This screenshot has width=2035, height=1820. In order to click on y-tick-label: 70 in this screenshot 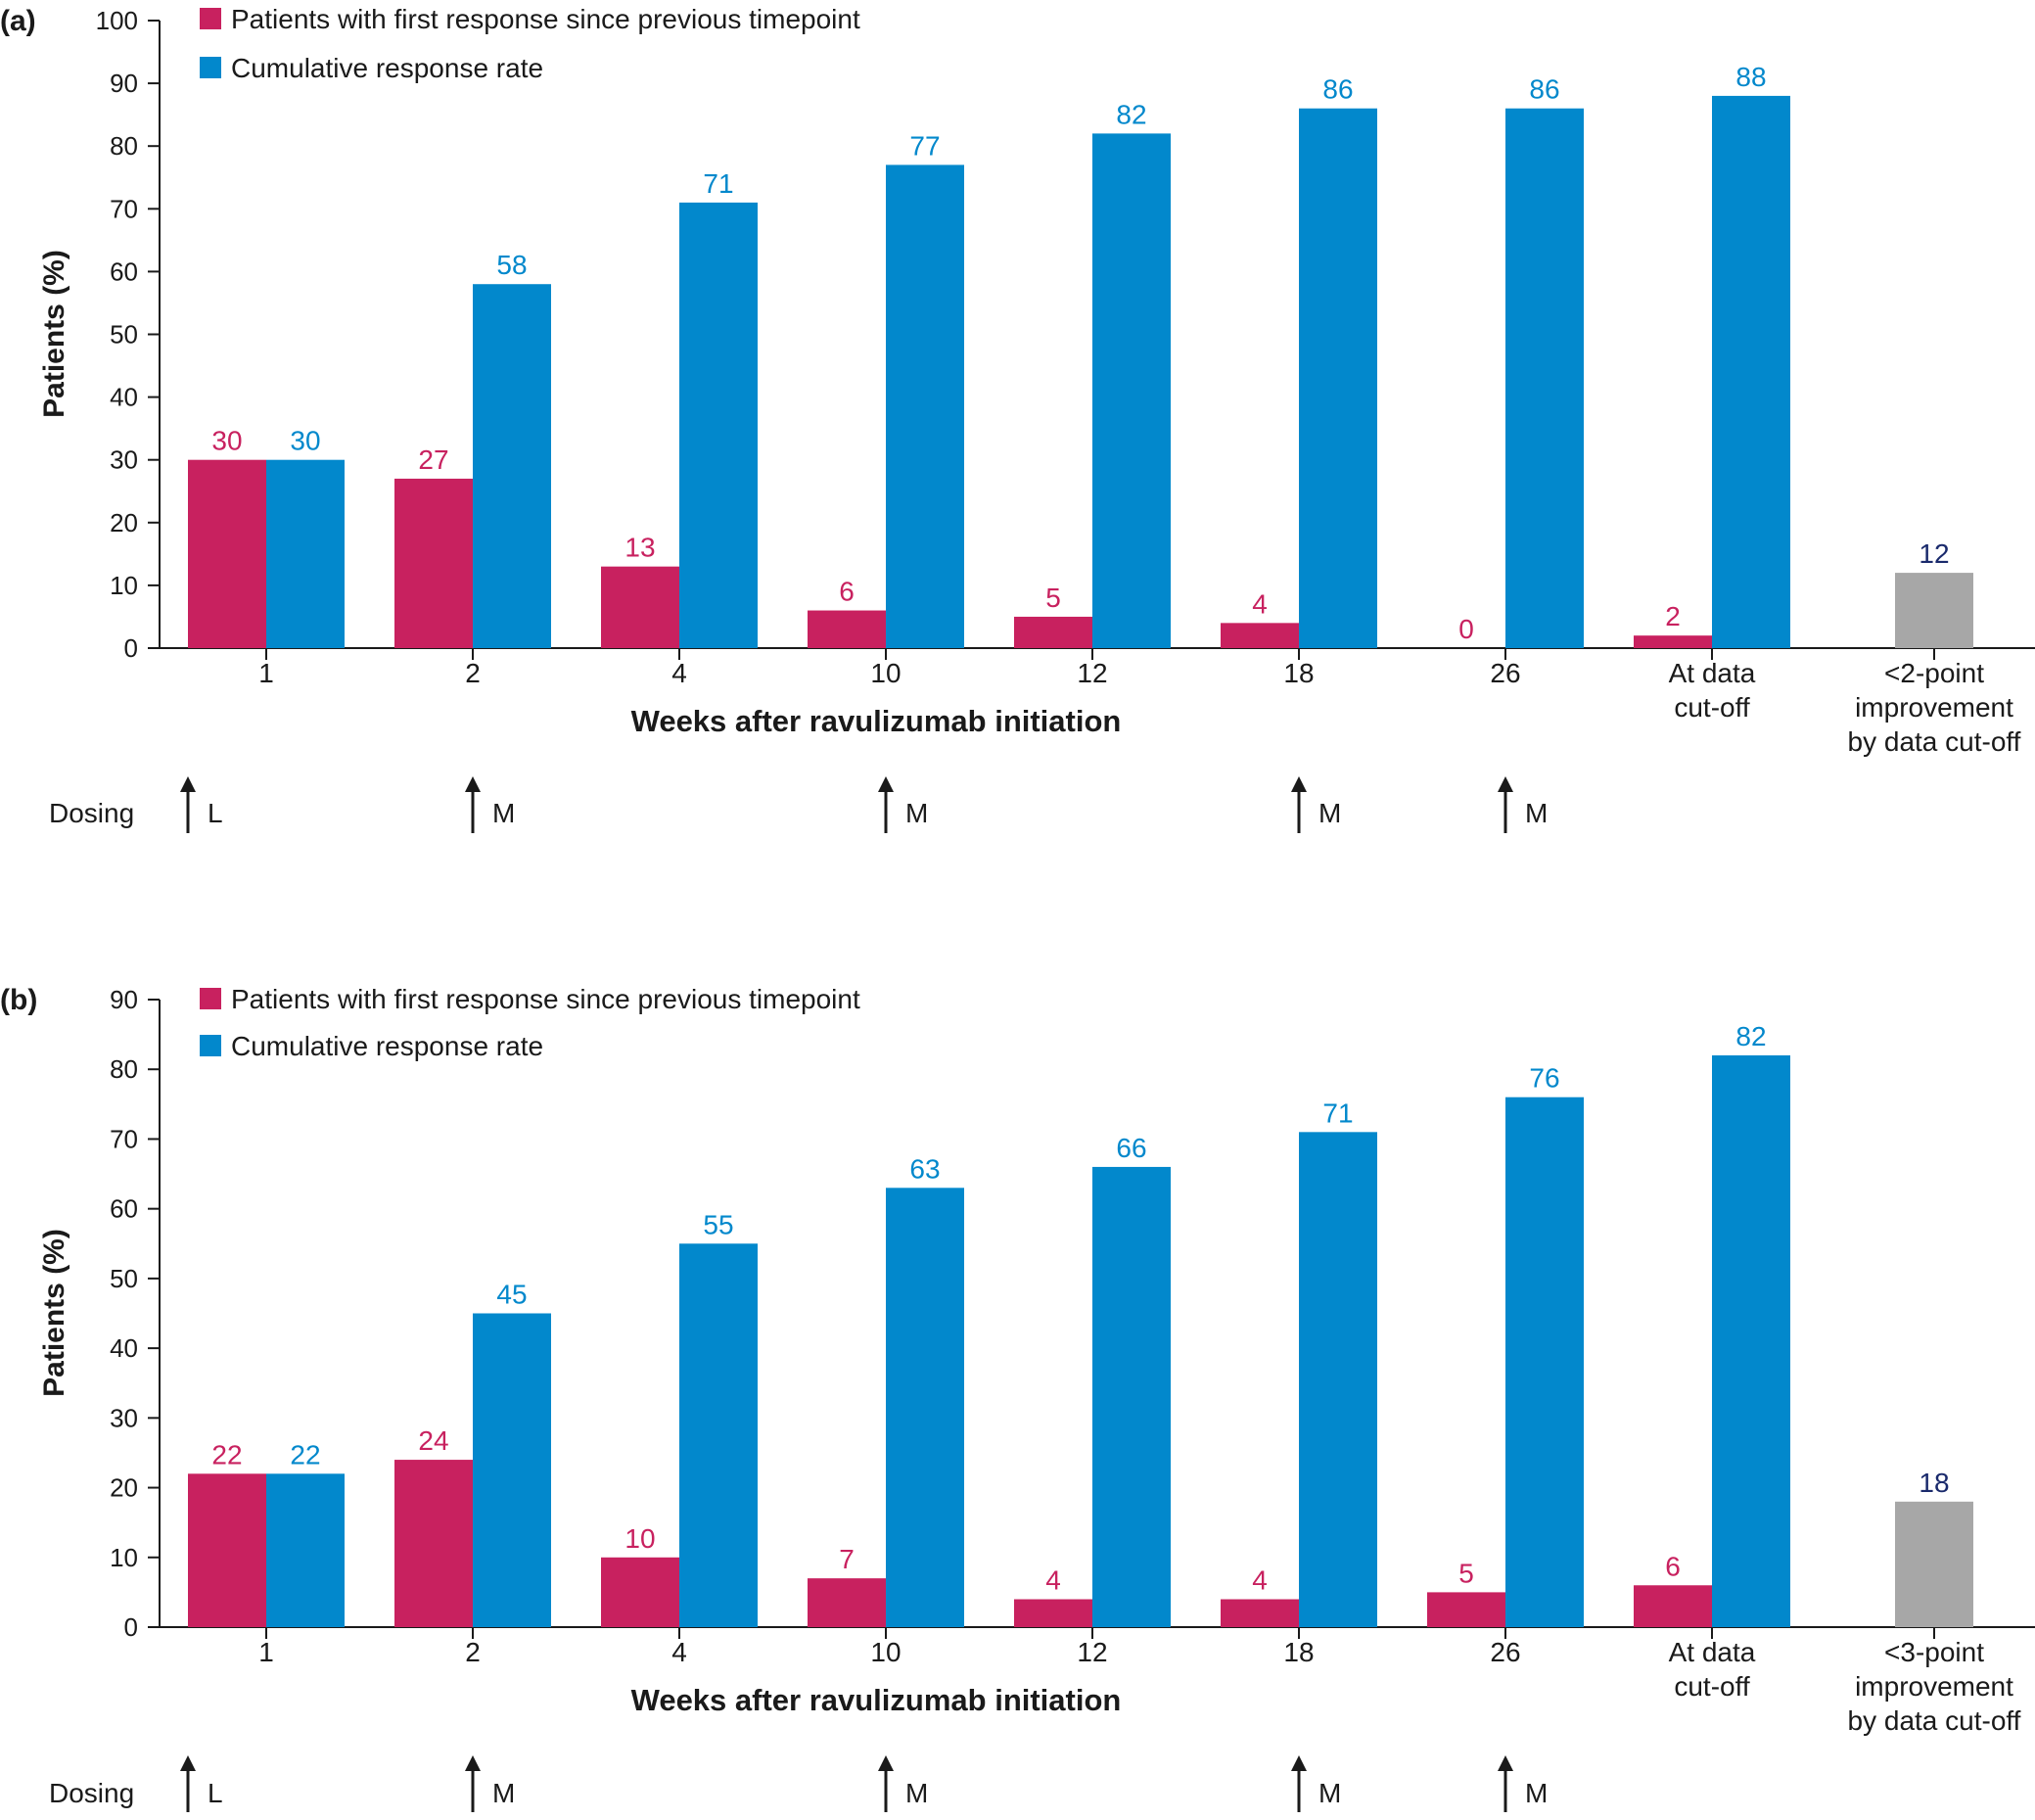, I will do `click(124, 1138)`.